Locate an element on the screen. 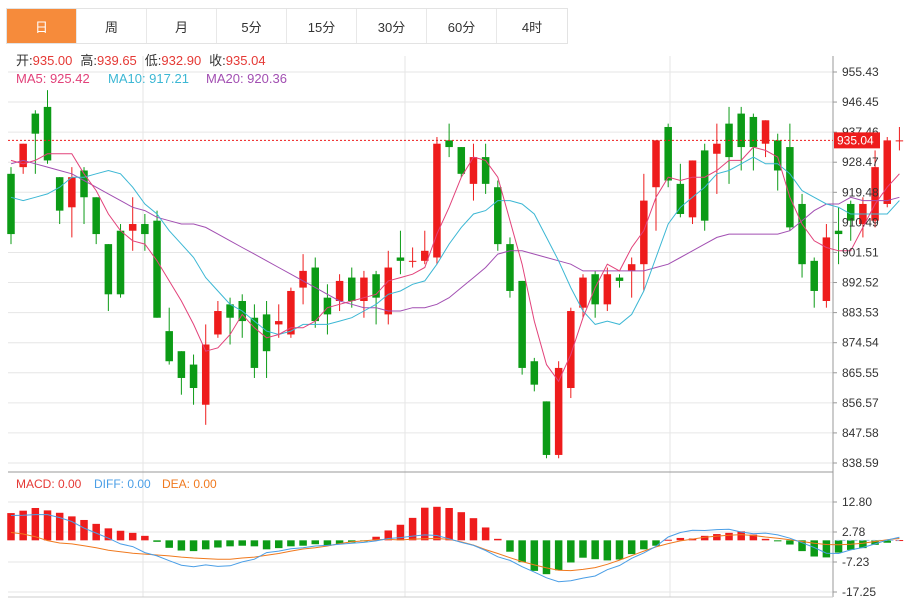  tab-0: 日 is located at coordinates (42, 26).